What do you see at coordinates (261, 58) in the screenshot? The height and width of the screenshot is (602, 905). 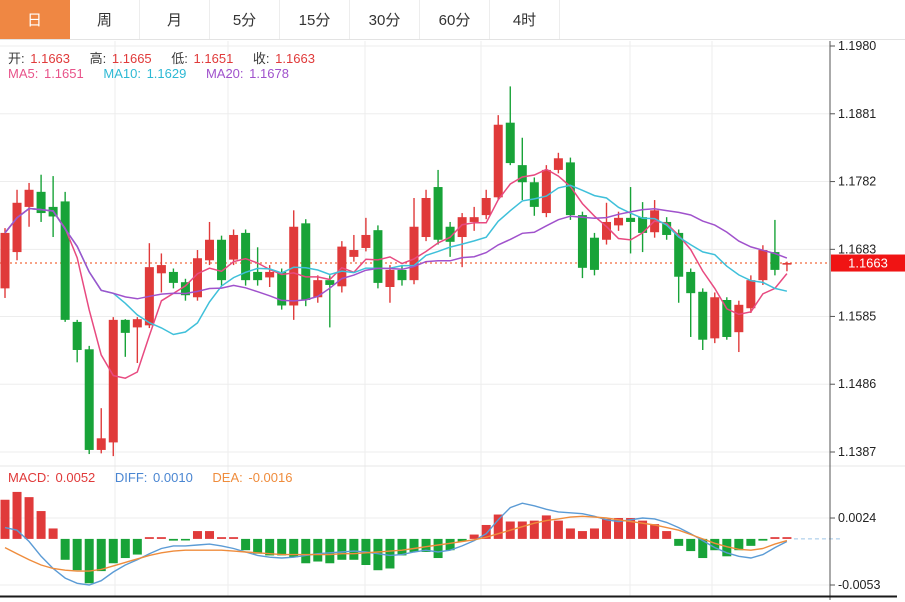 I see `close-label: 收:` at bounding box center [261, 58].